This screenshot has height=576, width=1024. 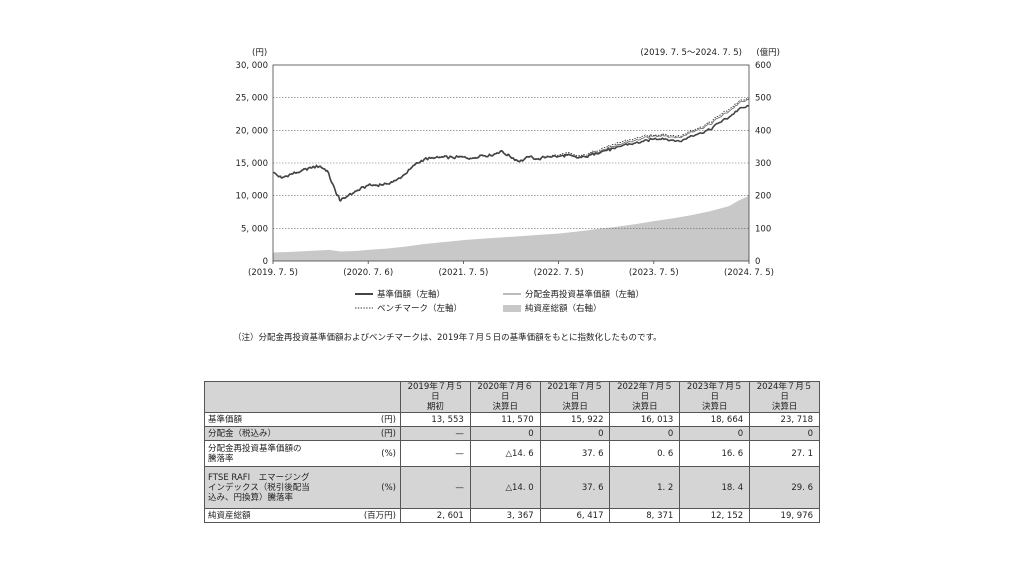 I want to click on table-cell-value: △14. 6, so click(x=505, y=453).